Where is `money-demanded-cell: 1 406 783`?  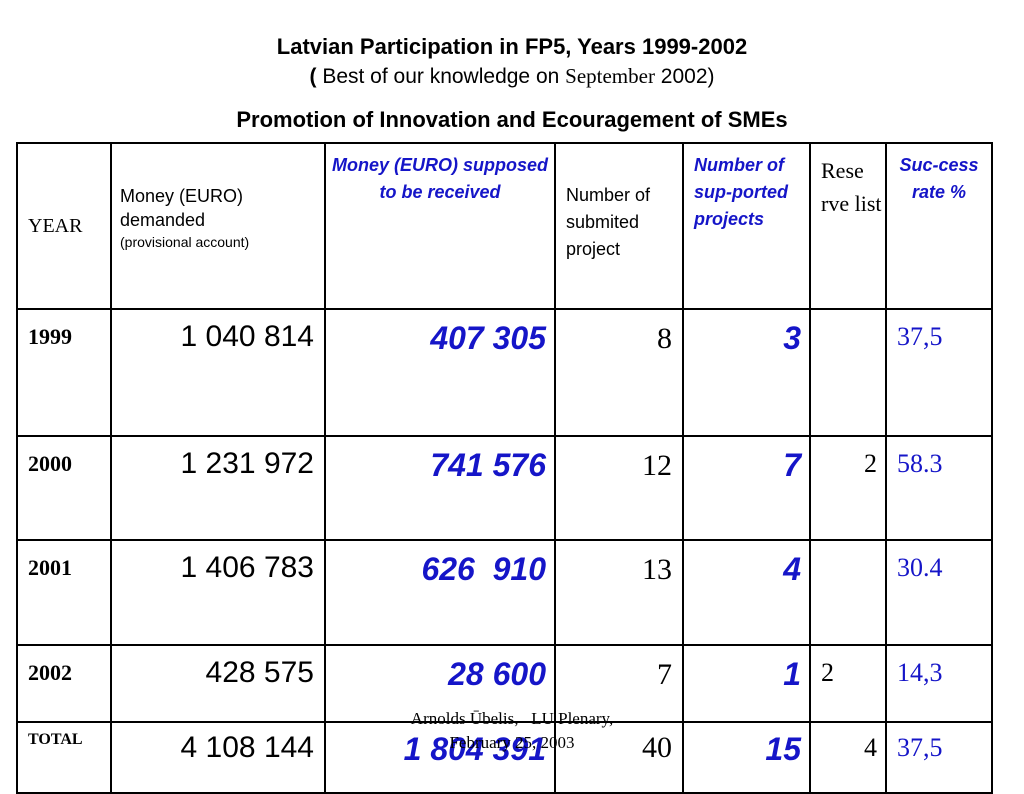 money-demanded-cell: 1 406 783 is located at coordinates (218, 592).